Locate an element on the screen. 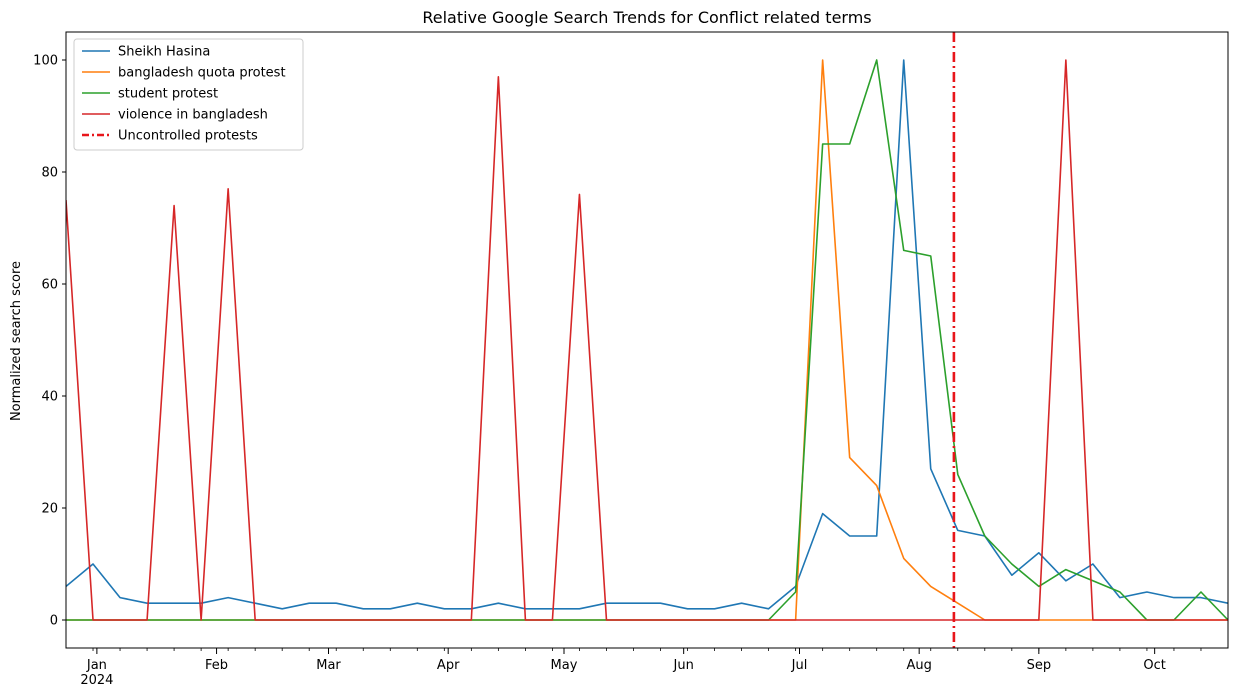  x-tick-label: Aug is located at coordinates (918, 665).